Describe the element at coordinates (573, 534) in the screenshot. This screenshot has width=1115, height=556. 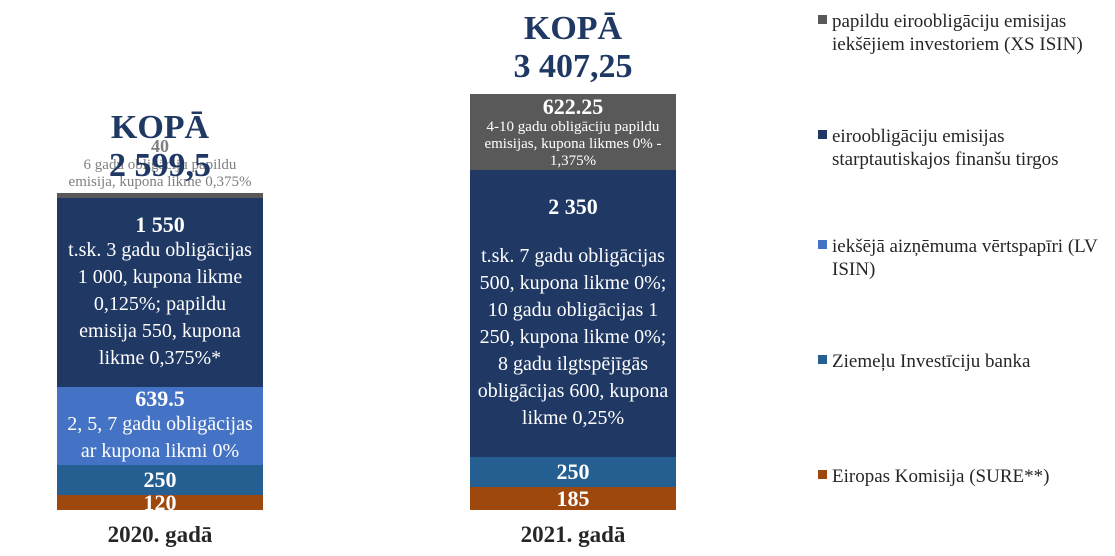
I see `x-label: 2021. gadā` at that location.